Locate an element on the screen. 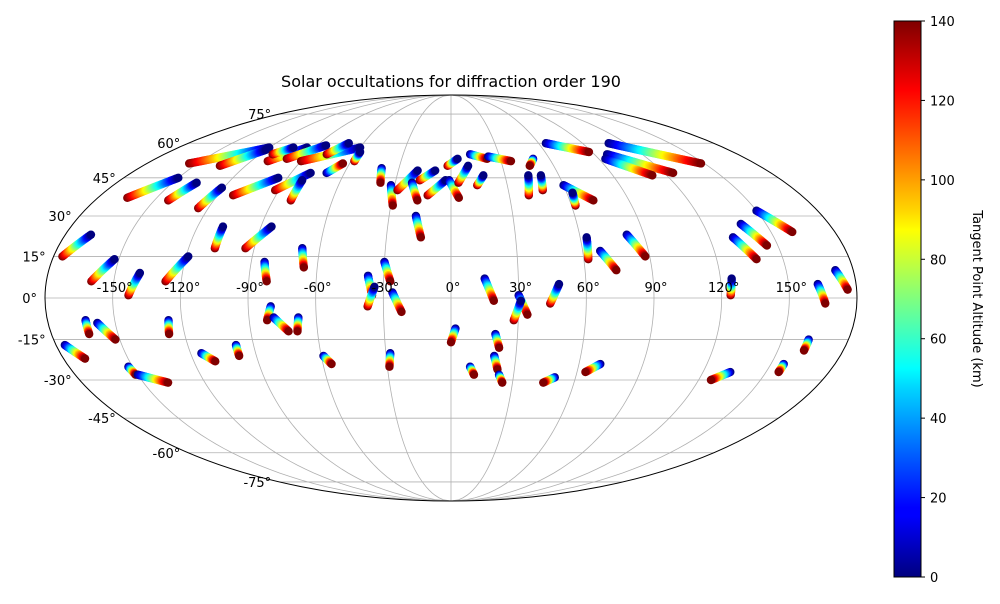  lon-tick-label: 120° is located at coordinates (723, 288).